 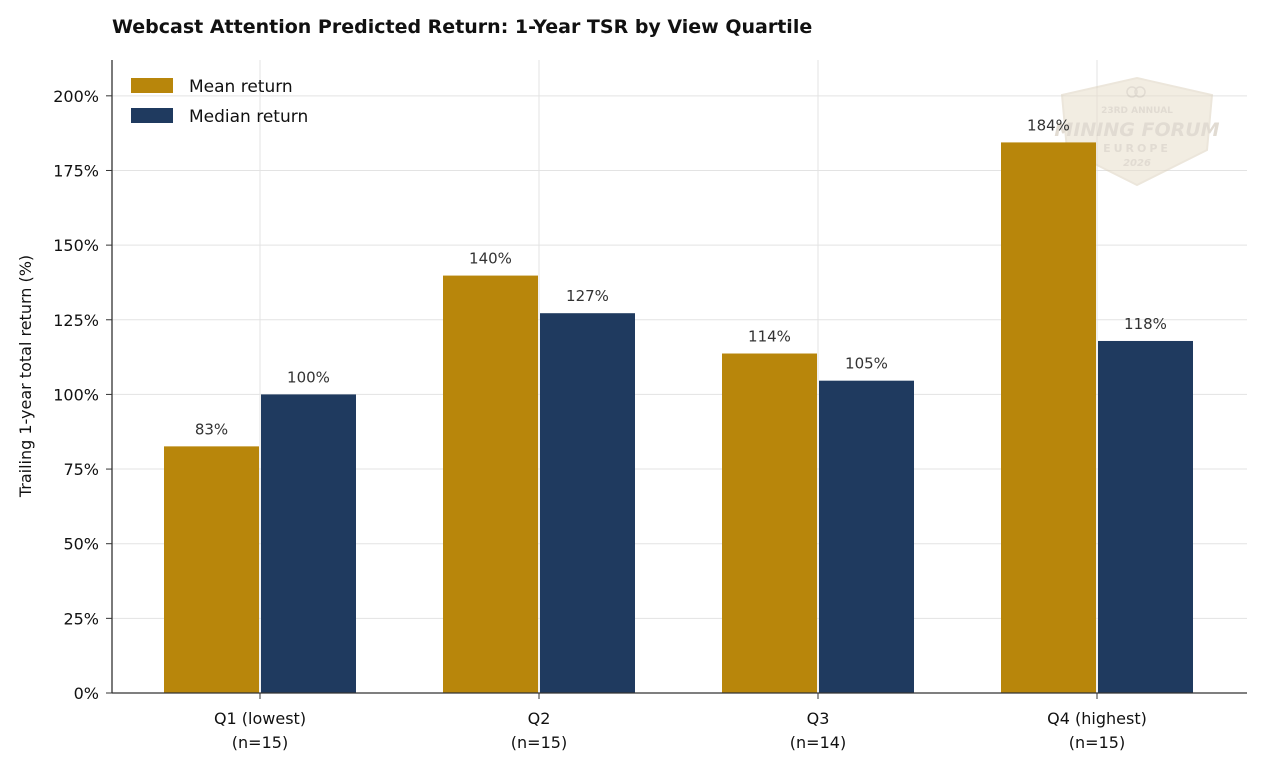 I want to click on watermark-line4: 2026, so click(x=1137, y=163).